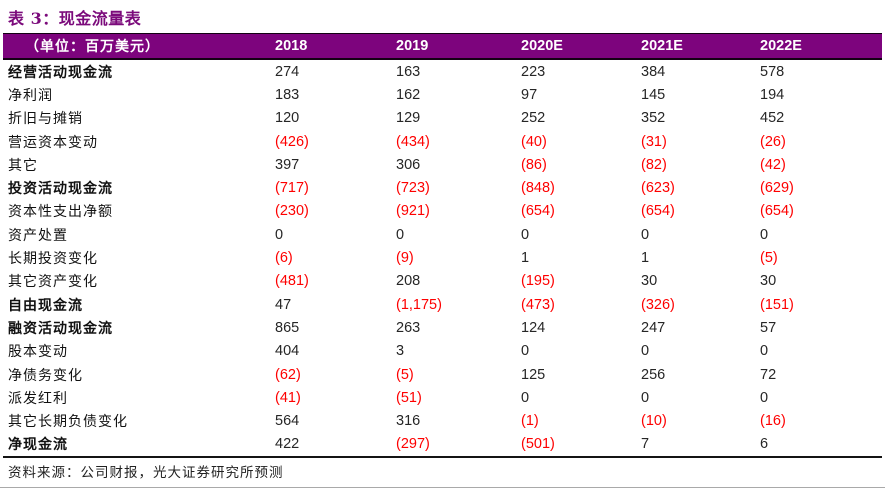 The height and width of the screenshot is (497, 885). I want to click on cell-value: 865, so click(287, 327).